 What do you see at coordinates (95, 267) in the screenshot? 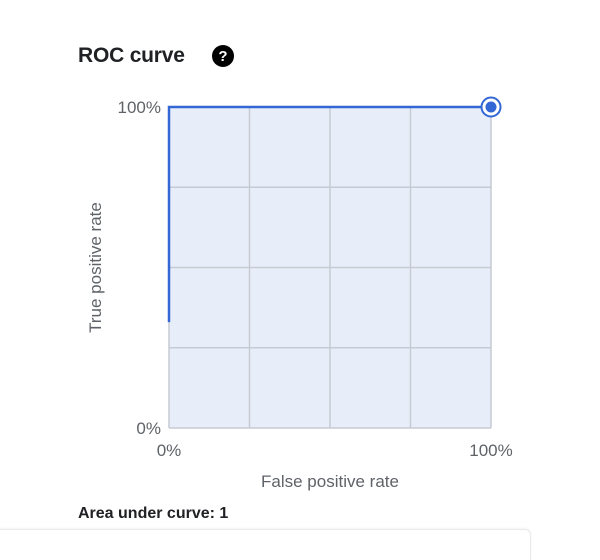
I see `y-axis-title: True positive rate` at bounding box center [95, 267].